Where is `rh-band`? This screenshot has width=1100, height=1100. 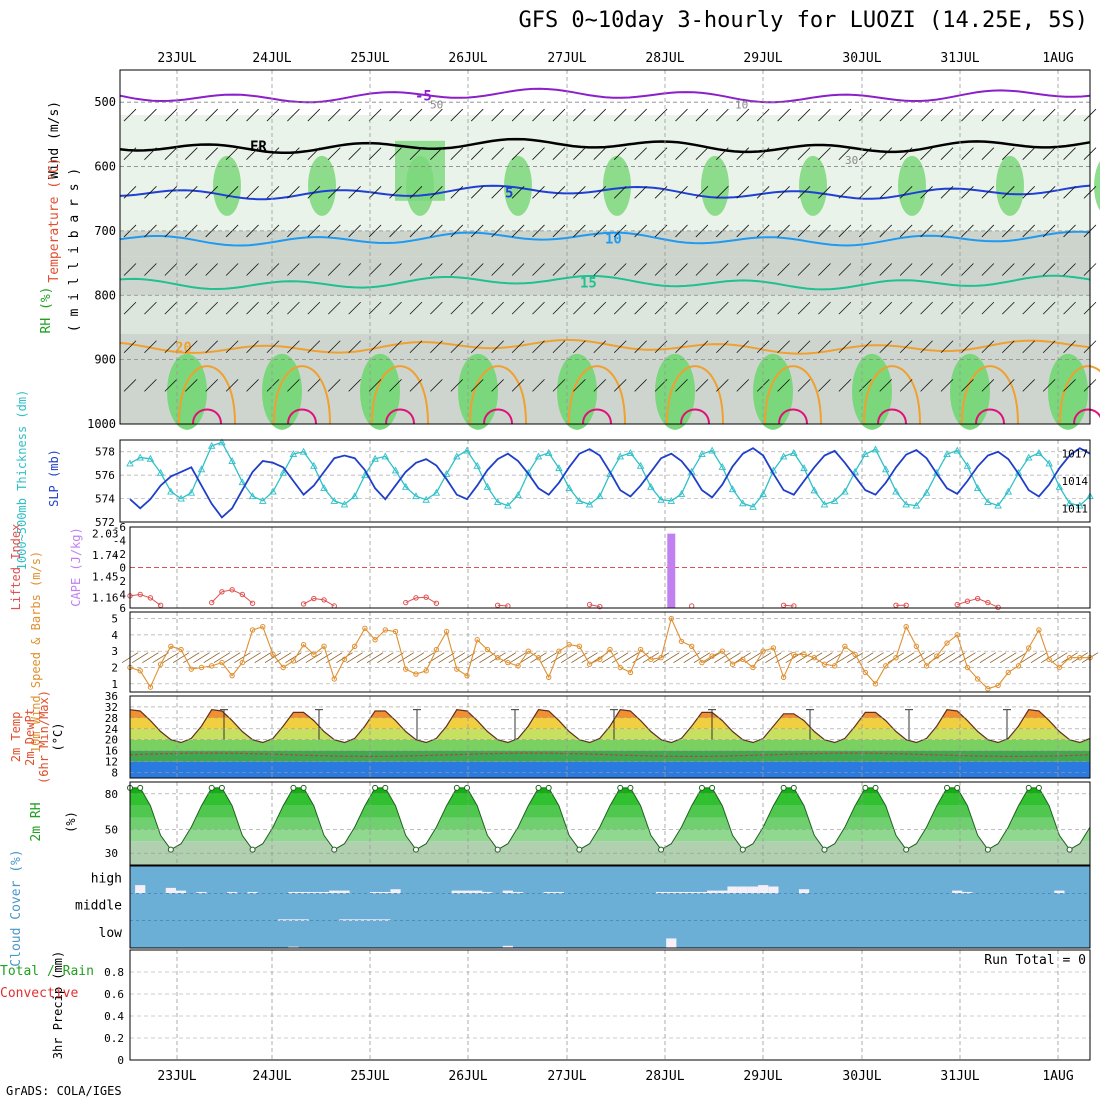
rh-band is located at coordinates (610, 799).